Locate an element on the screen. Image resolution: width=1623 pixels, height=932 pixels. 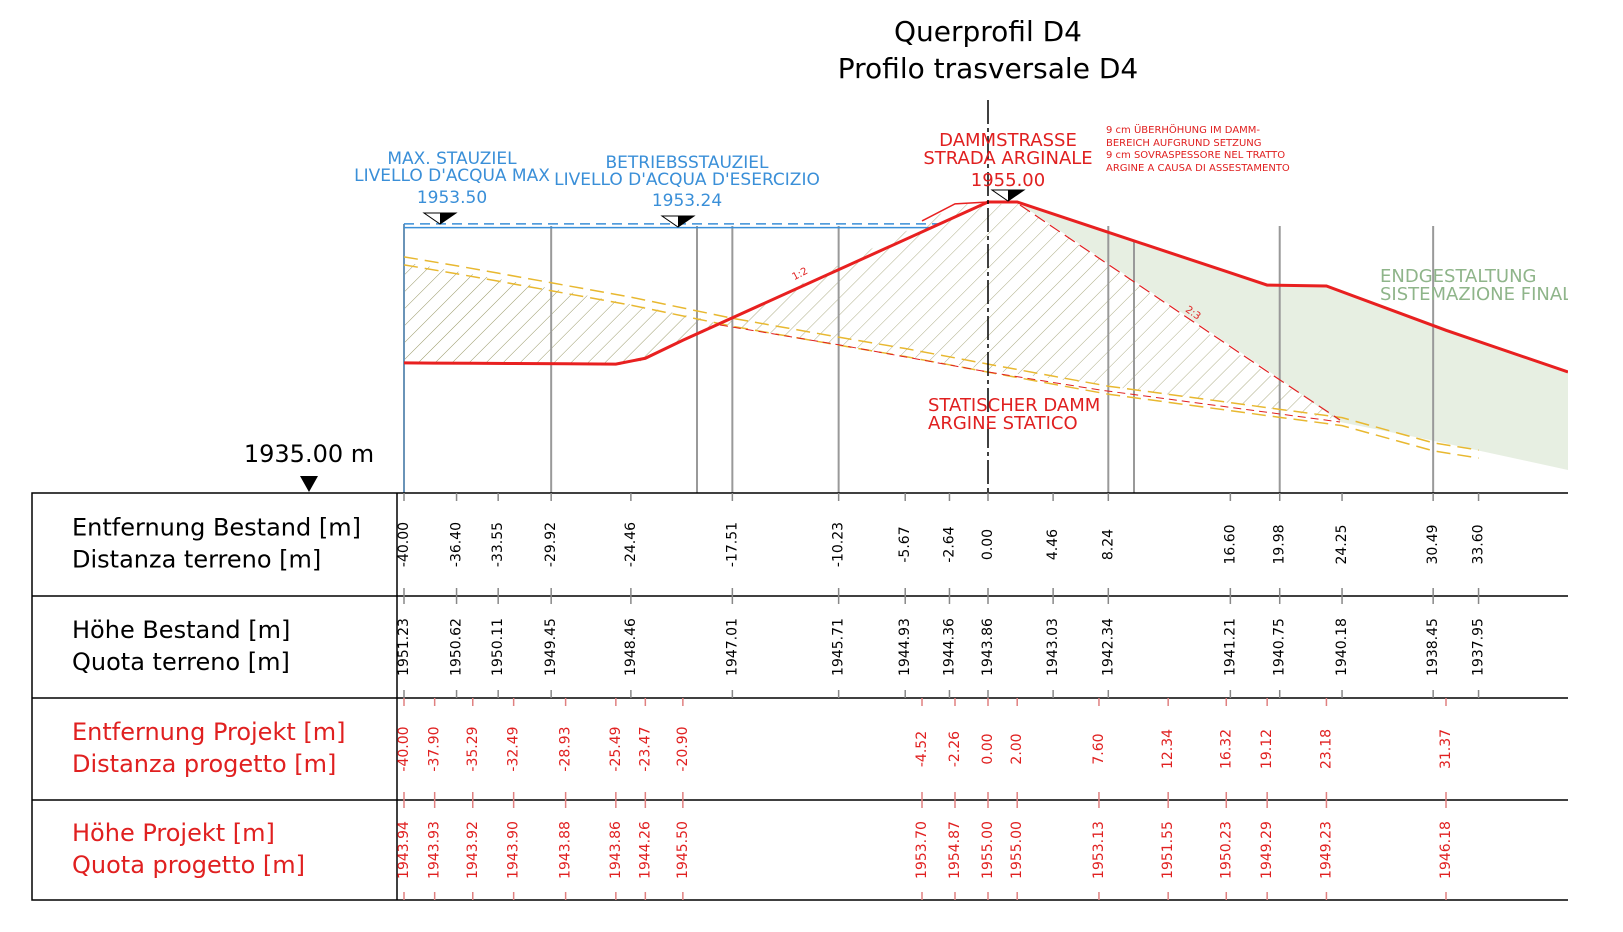
row-label: Distanza progetto [m] is located at coordinates (204, 764).